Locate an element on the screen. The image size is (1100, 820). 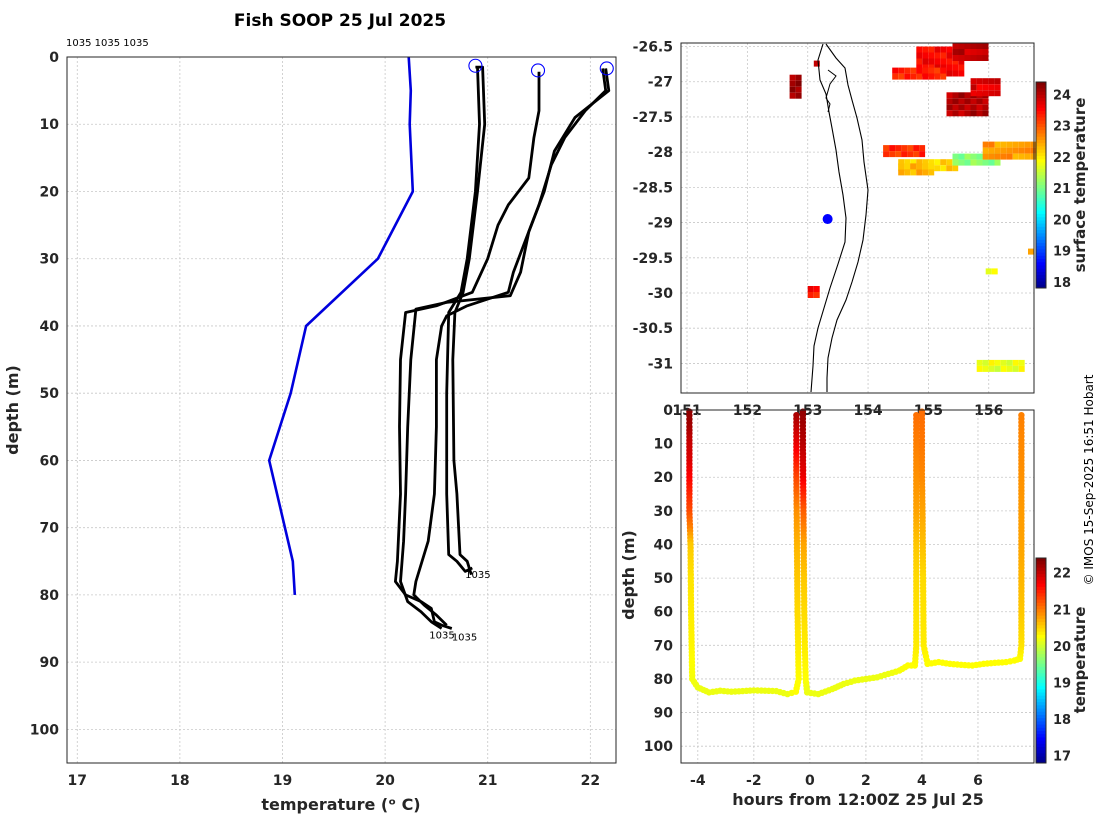
profile-y-tick-label: 0 is located at coordinates (54, 58).